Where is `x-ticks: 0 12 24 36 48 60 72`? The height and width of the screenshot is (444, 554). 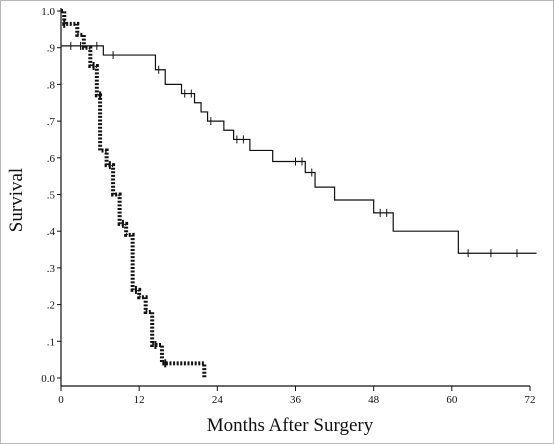
x-ticks: 0 12 24 36 48 60 72 is located at coordinates (297, 396).